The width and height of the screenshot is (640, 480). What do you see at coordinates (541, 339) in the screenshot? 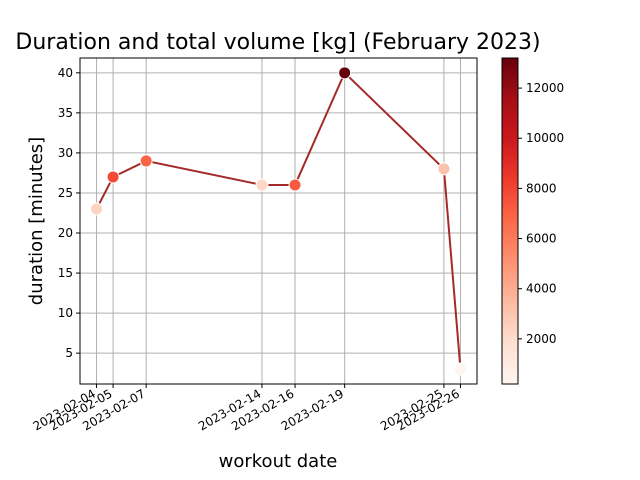
I see `colorbar-tick-label: 2000` at bounding box center [541, 339].